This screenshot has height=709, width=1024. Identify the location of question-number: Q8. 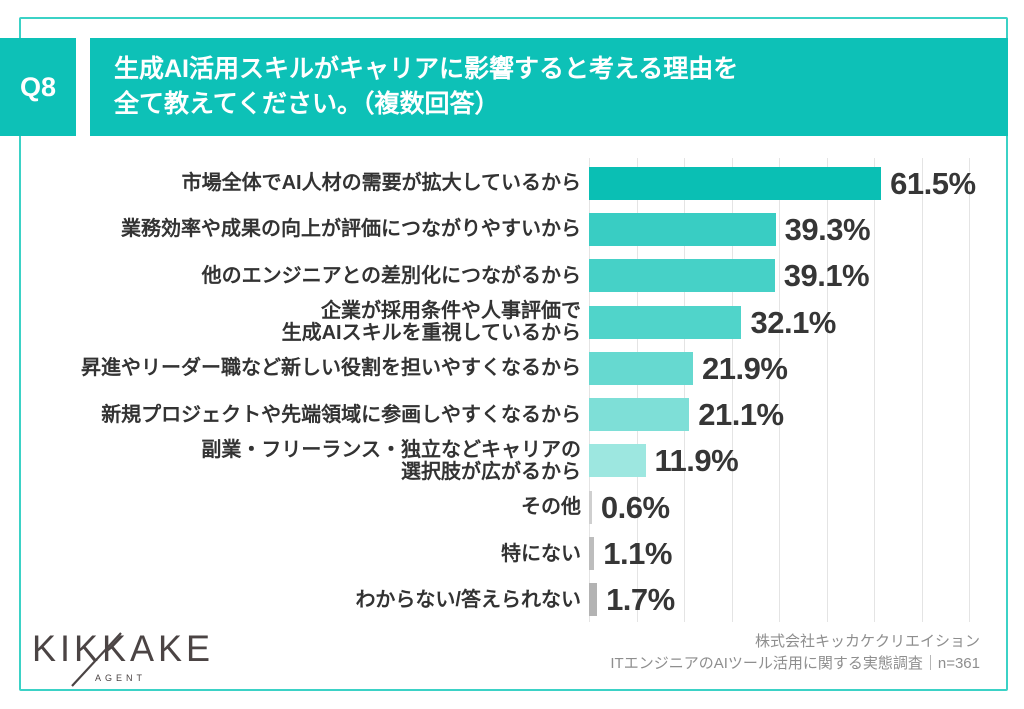
(38, 86).